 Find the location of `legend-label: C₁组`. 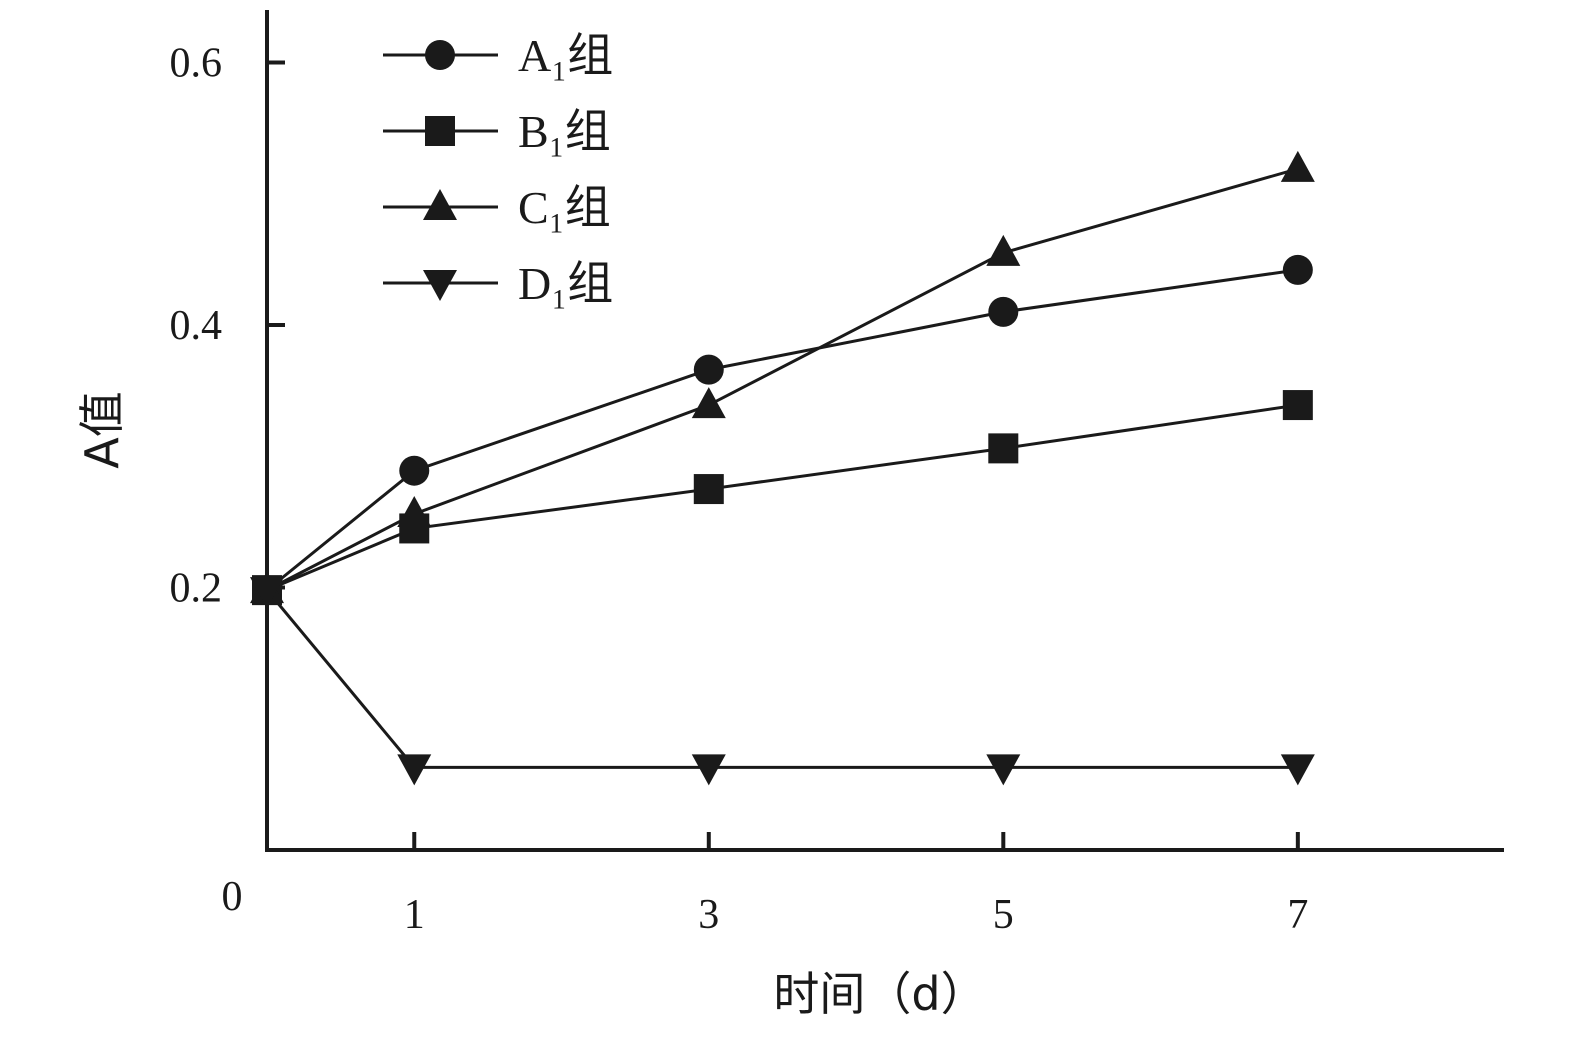

legend-label: C₁组 is located at coordinates (564, 207).